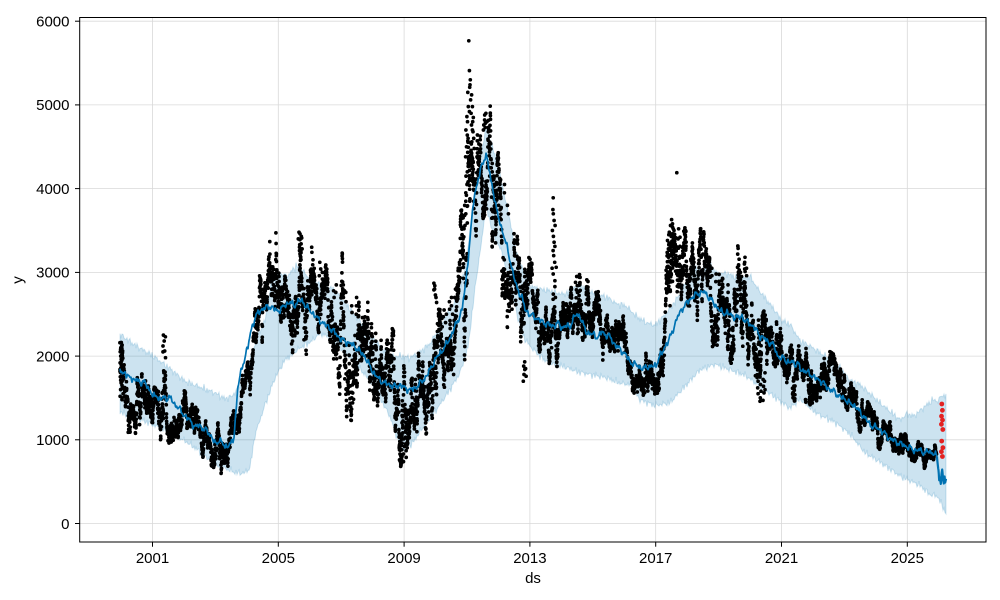  I want to click on svg-text: 2021, so click(781, 558).